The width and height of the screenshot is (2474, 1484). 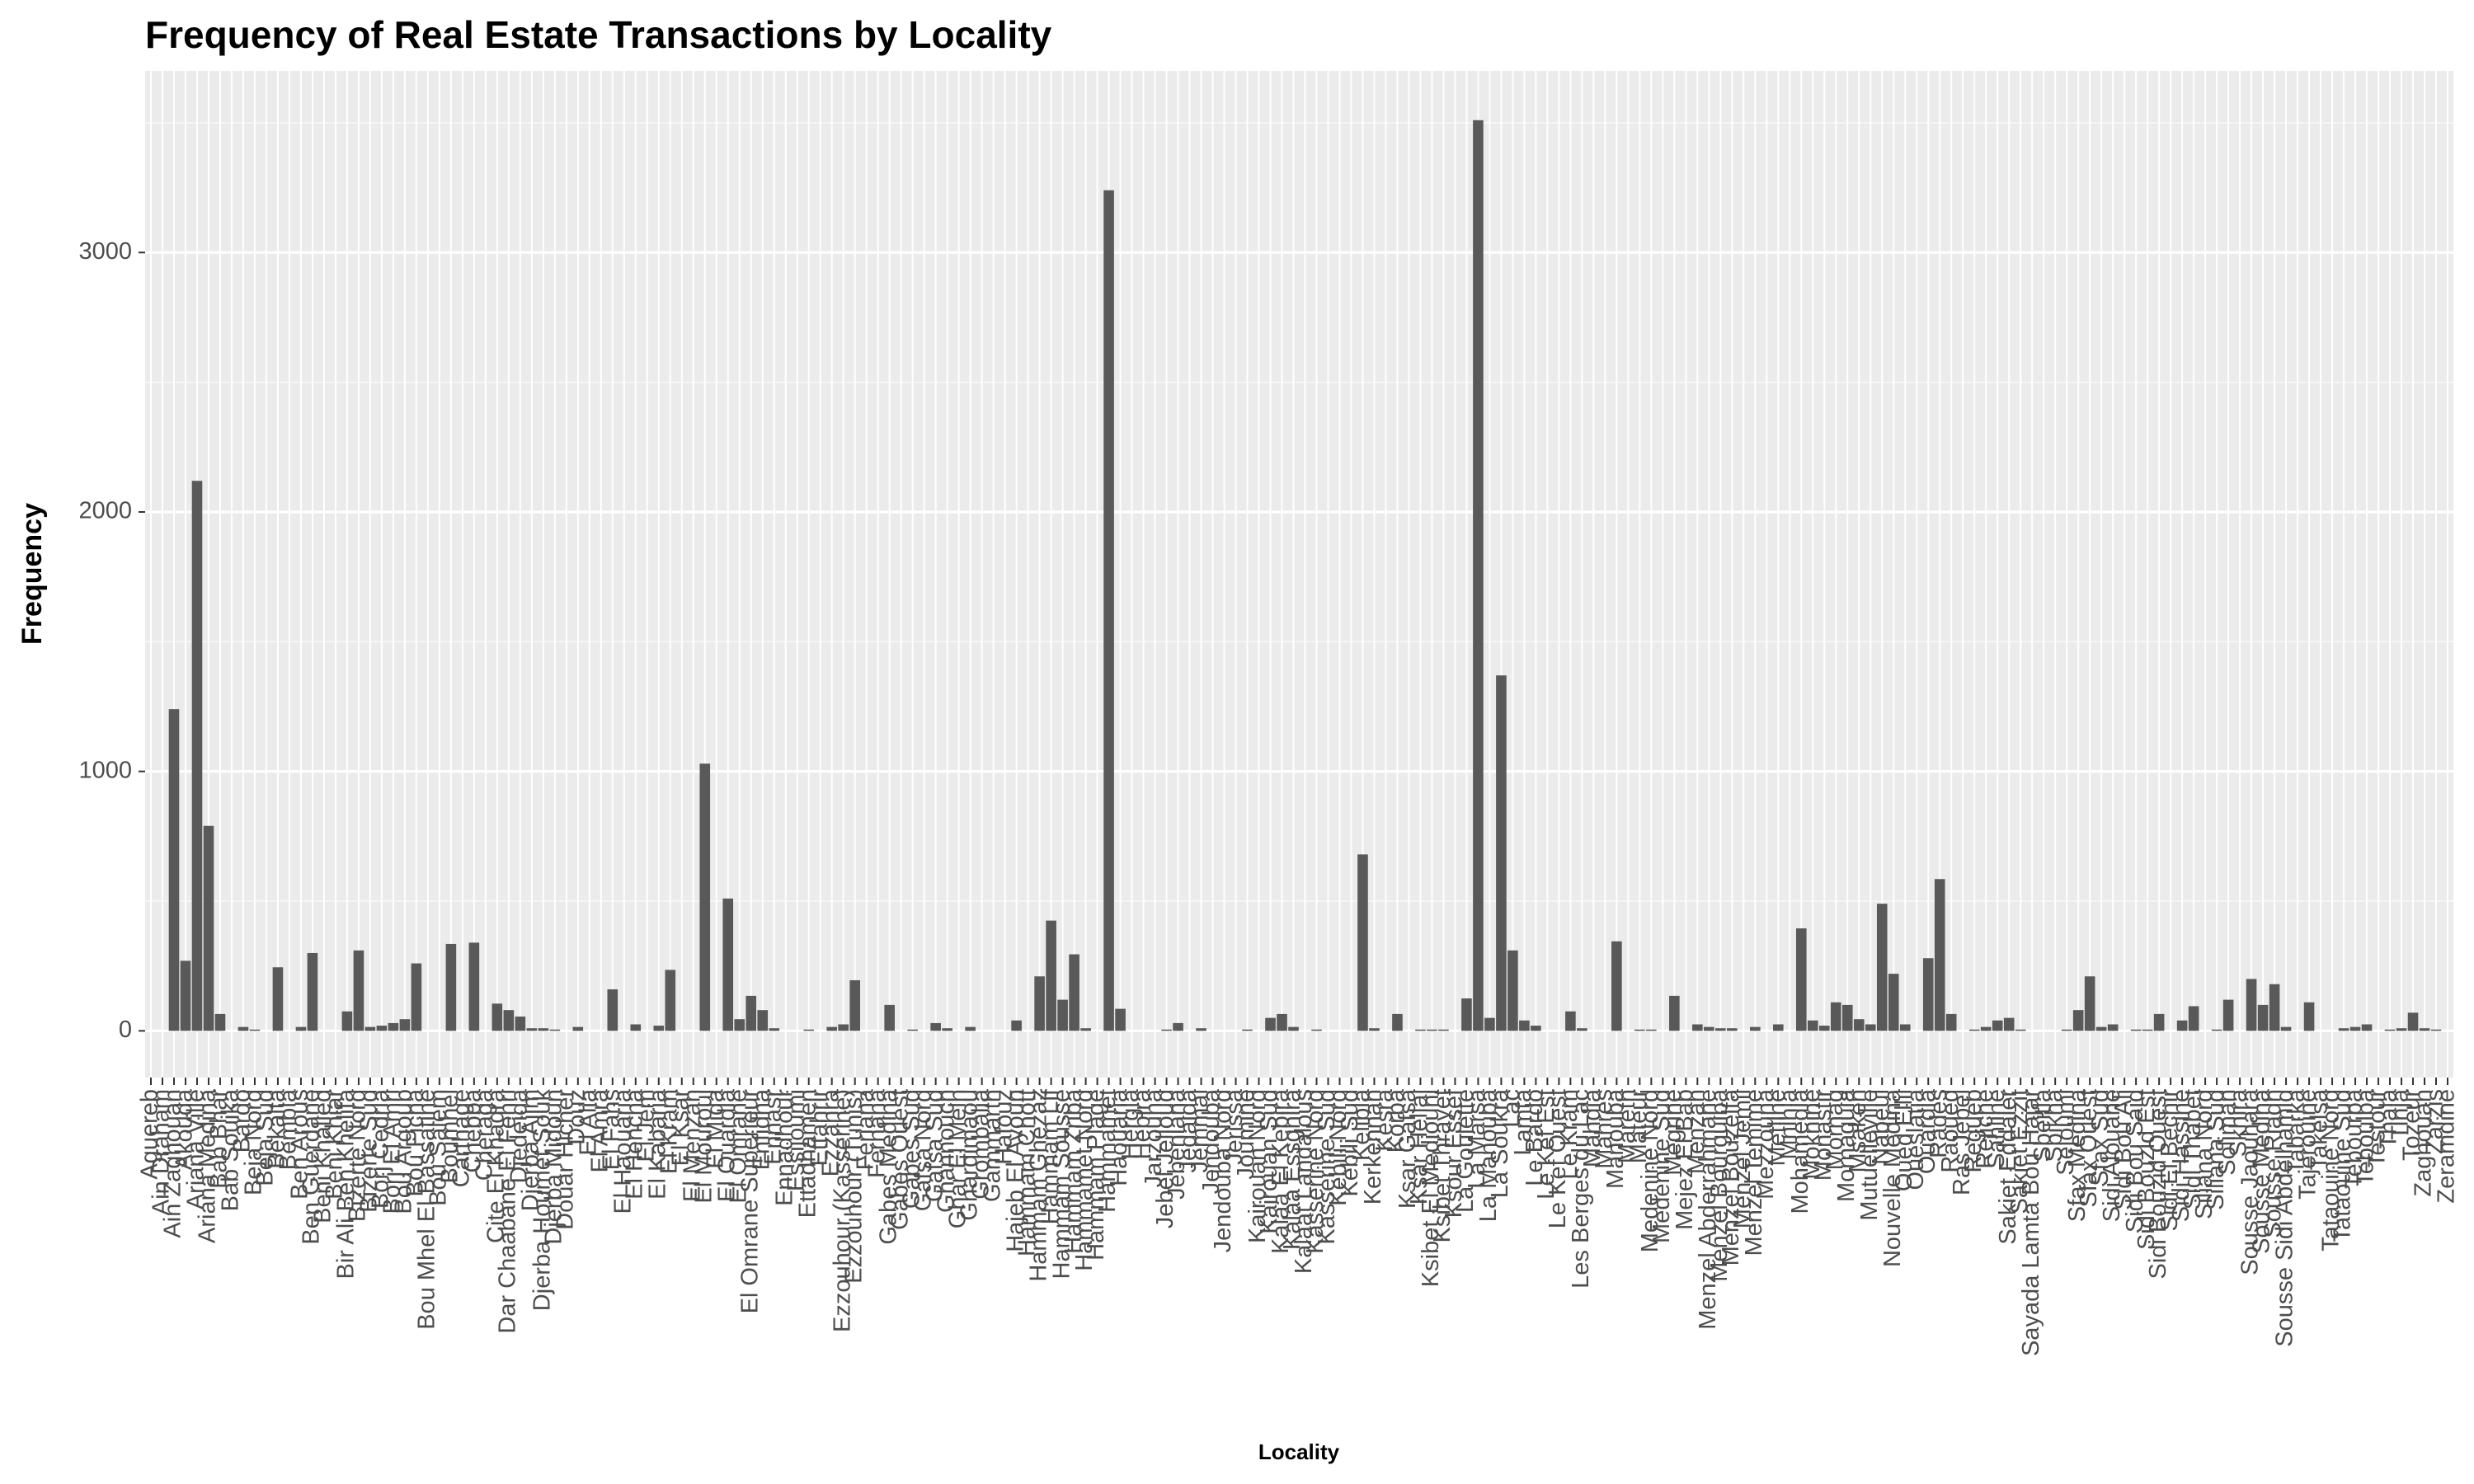 What do you see at coordinates (2054, 1125) in the screenshot?
I see `x-tick-label: Sbikha` at bounding box center [2054, 1125].